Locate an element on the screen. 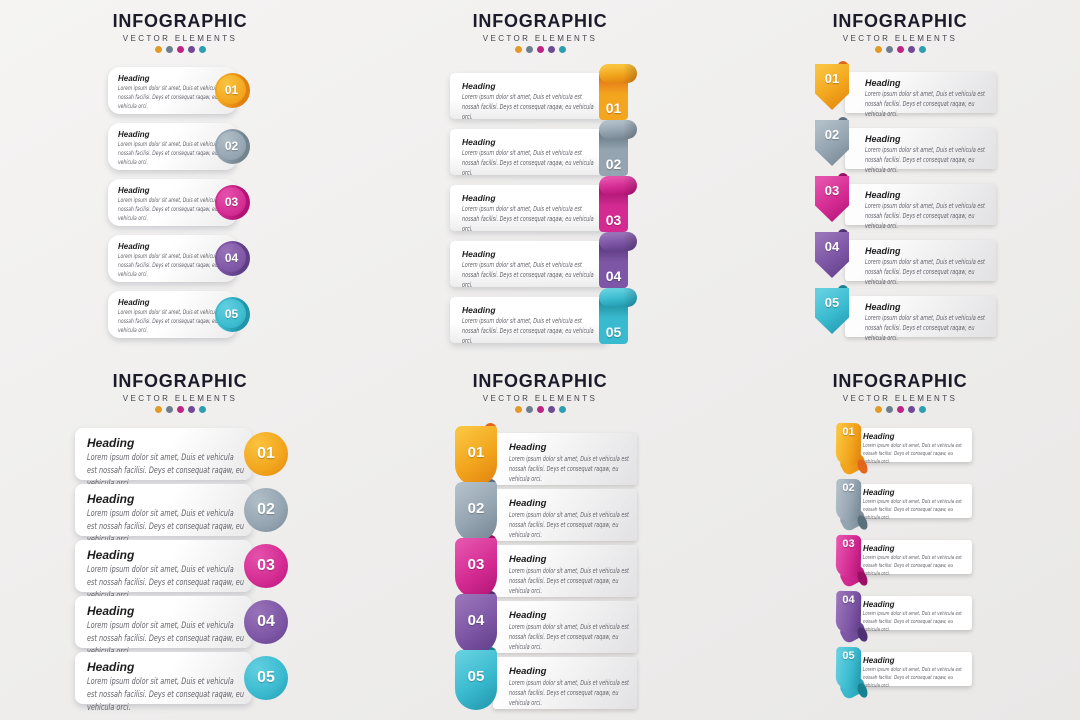  step-number-badge: 04 is located at coordinates (851, 617).